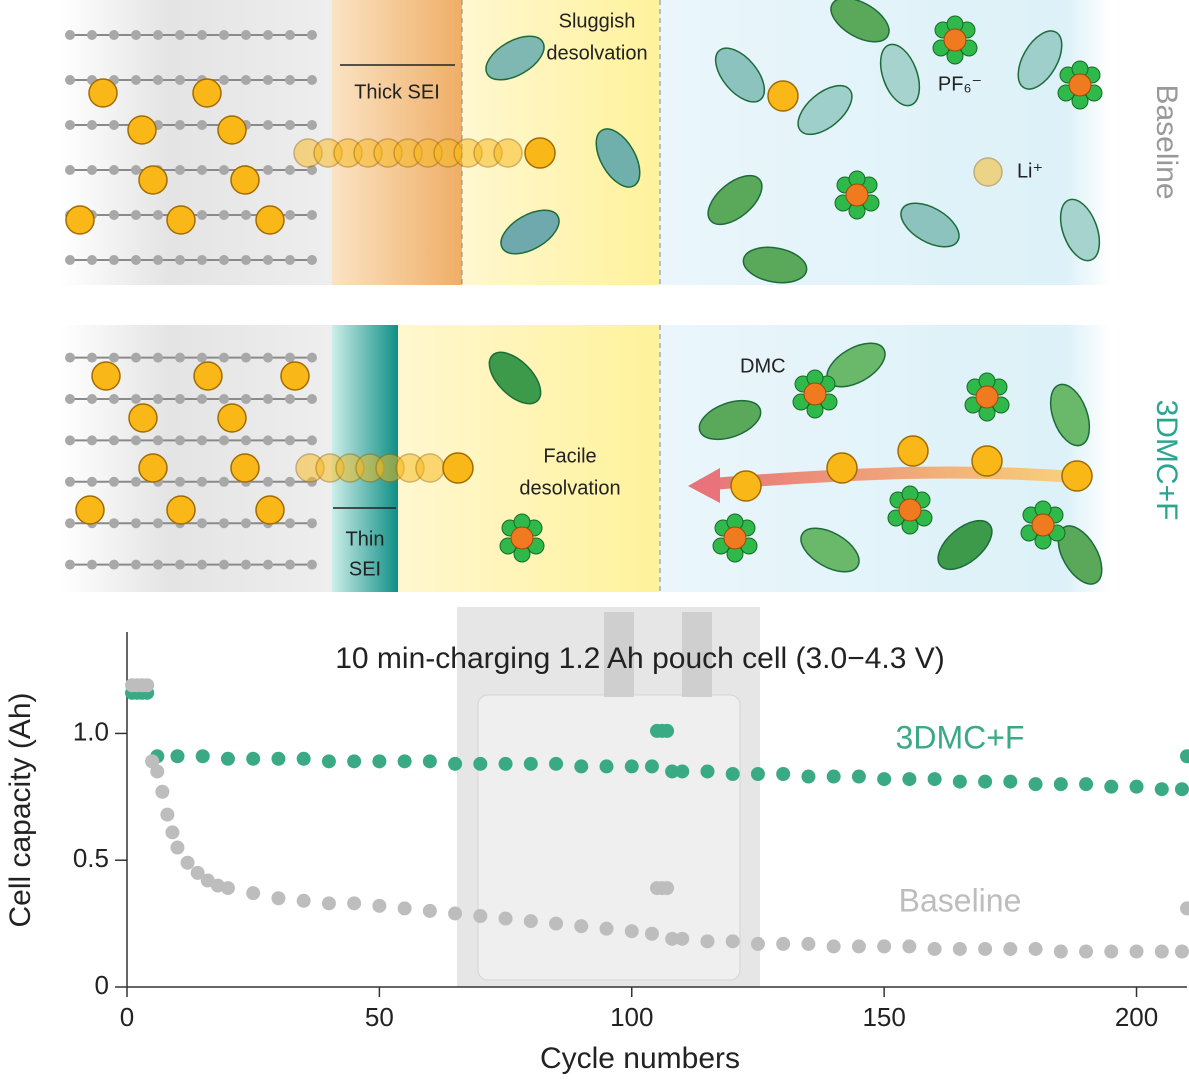 The image size is (1189, 1085). Describe the element at coordinates (631, 1017) in the screenshot. I see `x-tick-label: 100` at that location.